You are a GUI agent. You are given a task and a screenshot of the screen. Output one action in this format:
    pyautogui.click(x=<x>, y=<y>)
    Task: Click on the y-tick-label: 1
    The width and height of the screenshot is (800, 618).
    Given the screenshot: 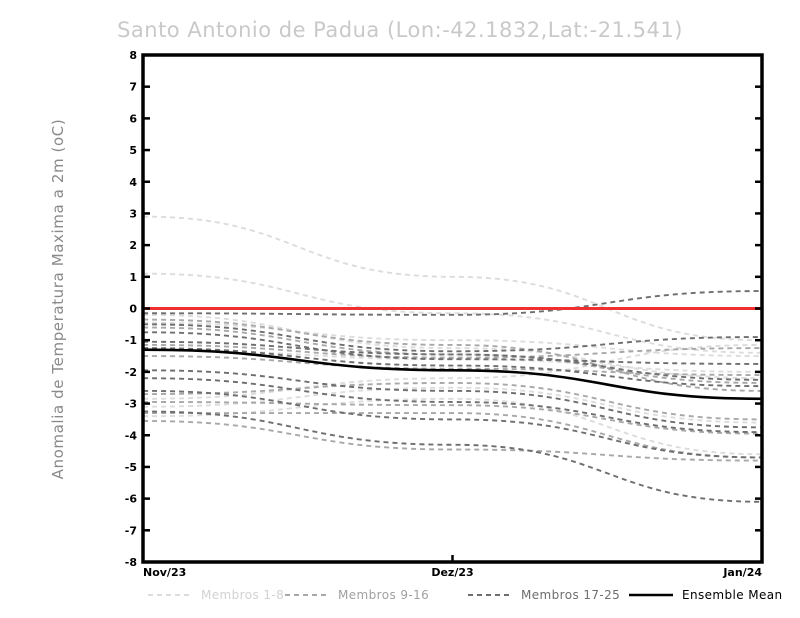 What is the action you would take?
    pyautogui.click(x=133, y=277)
    